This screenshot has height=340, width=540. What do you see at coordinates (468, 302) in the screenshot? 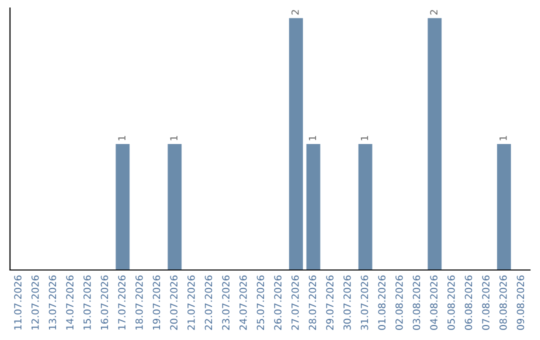
I see `x-tick-label: 06.08.2026` at bounding box center [468, 302].